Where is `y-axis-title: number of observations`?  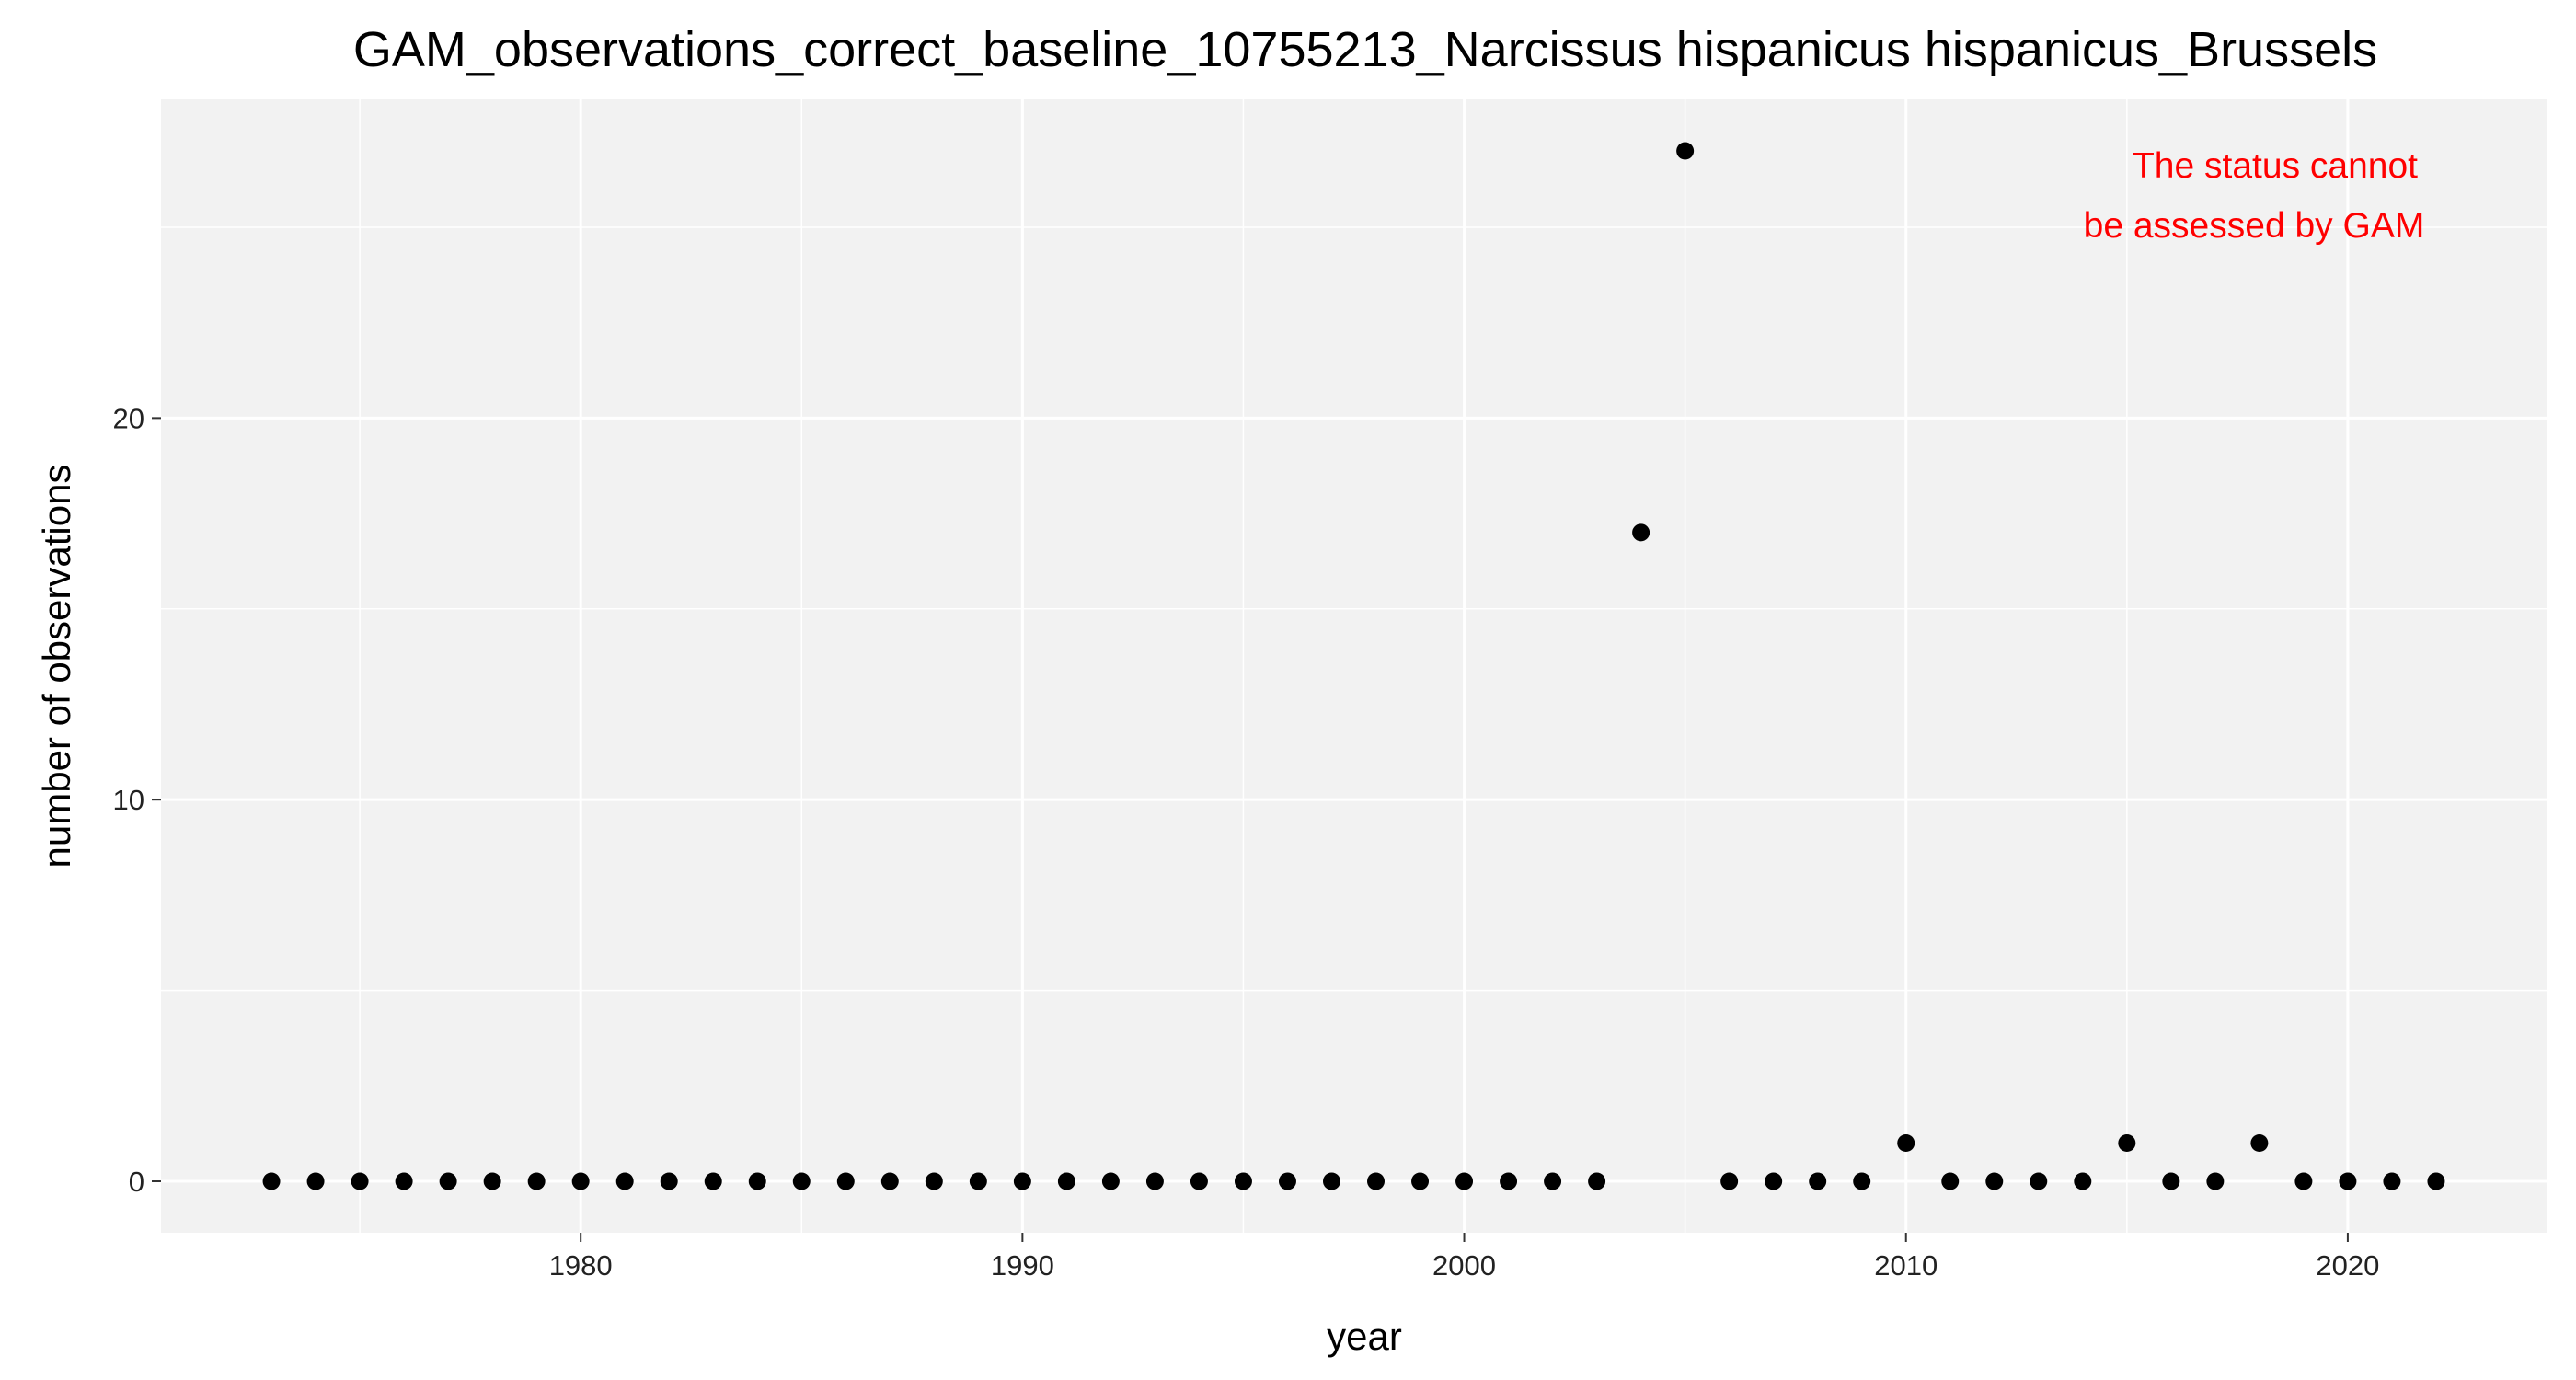 y-axis-title: number of observations is located at coordinates (56, 666).